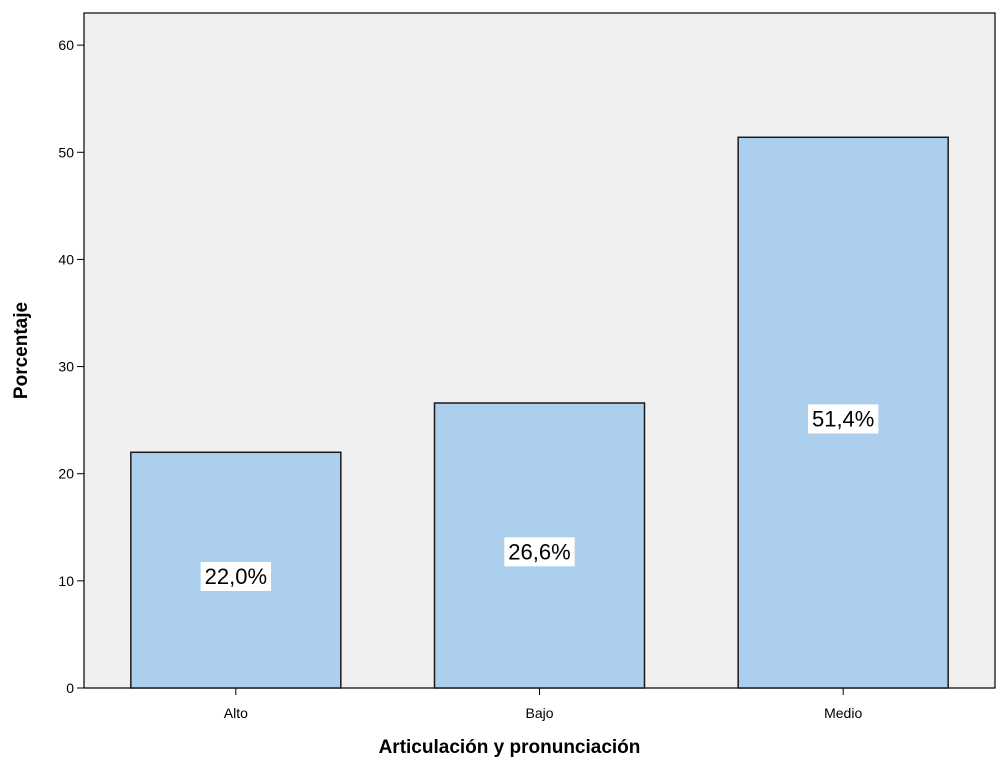 The image size is (1000, 762). What do you see at coordinates (66, 474) in the screenshot?
I see `y-tick-label: 20` at bounding box center [66, 474].